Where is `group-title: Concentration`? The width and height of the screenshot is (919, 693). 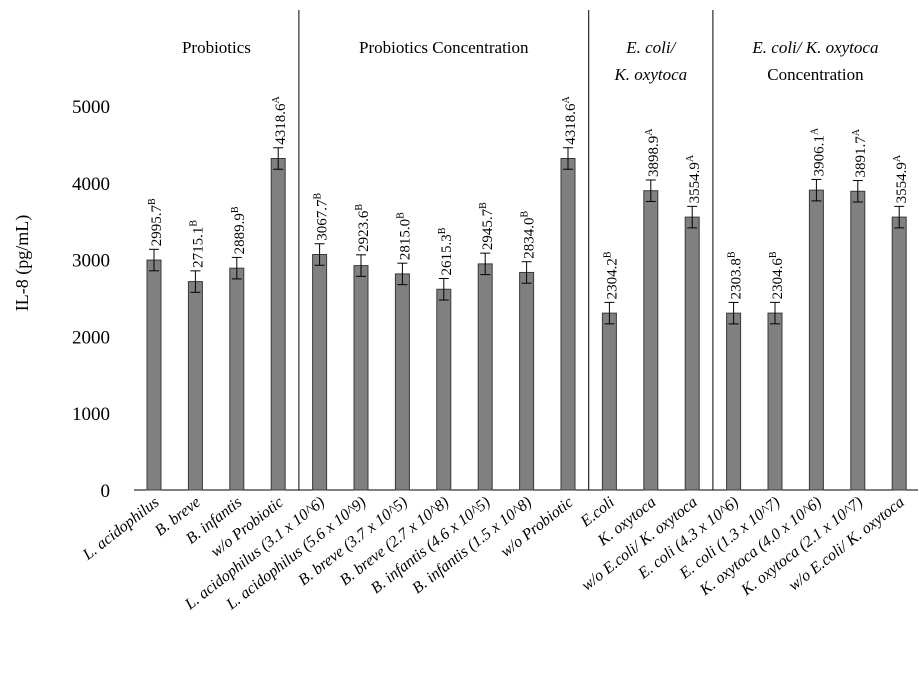 group-title: Concentration is located at coordinates (815, 74).